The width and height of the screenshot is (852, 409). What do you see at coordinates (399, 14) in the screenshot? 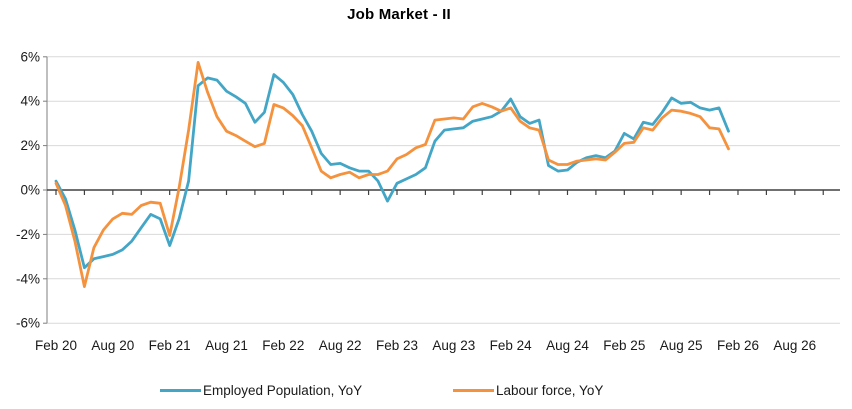
I see `chart-title: Job Market - II` at bounding box center [399, 14].